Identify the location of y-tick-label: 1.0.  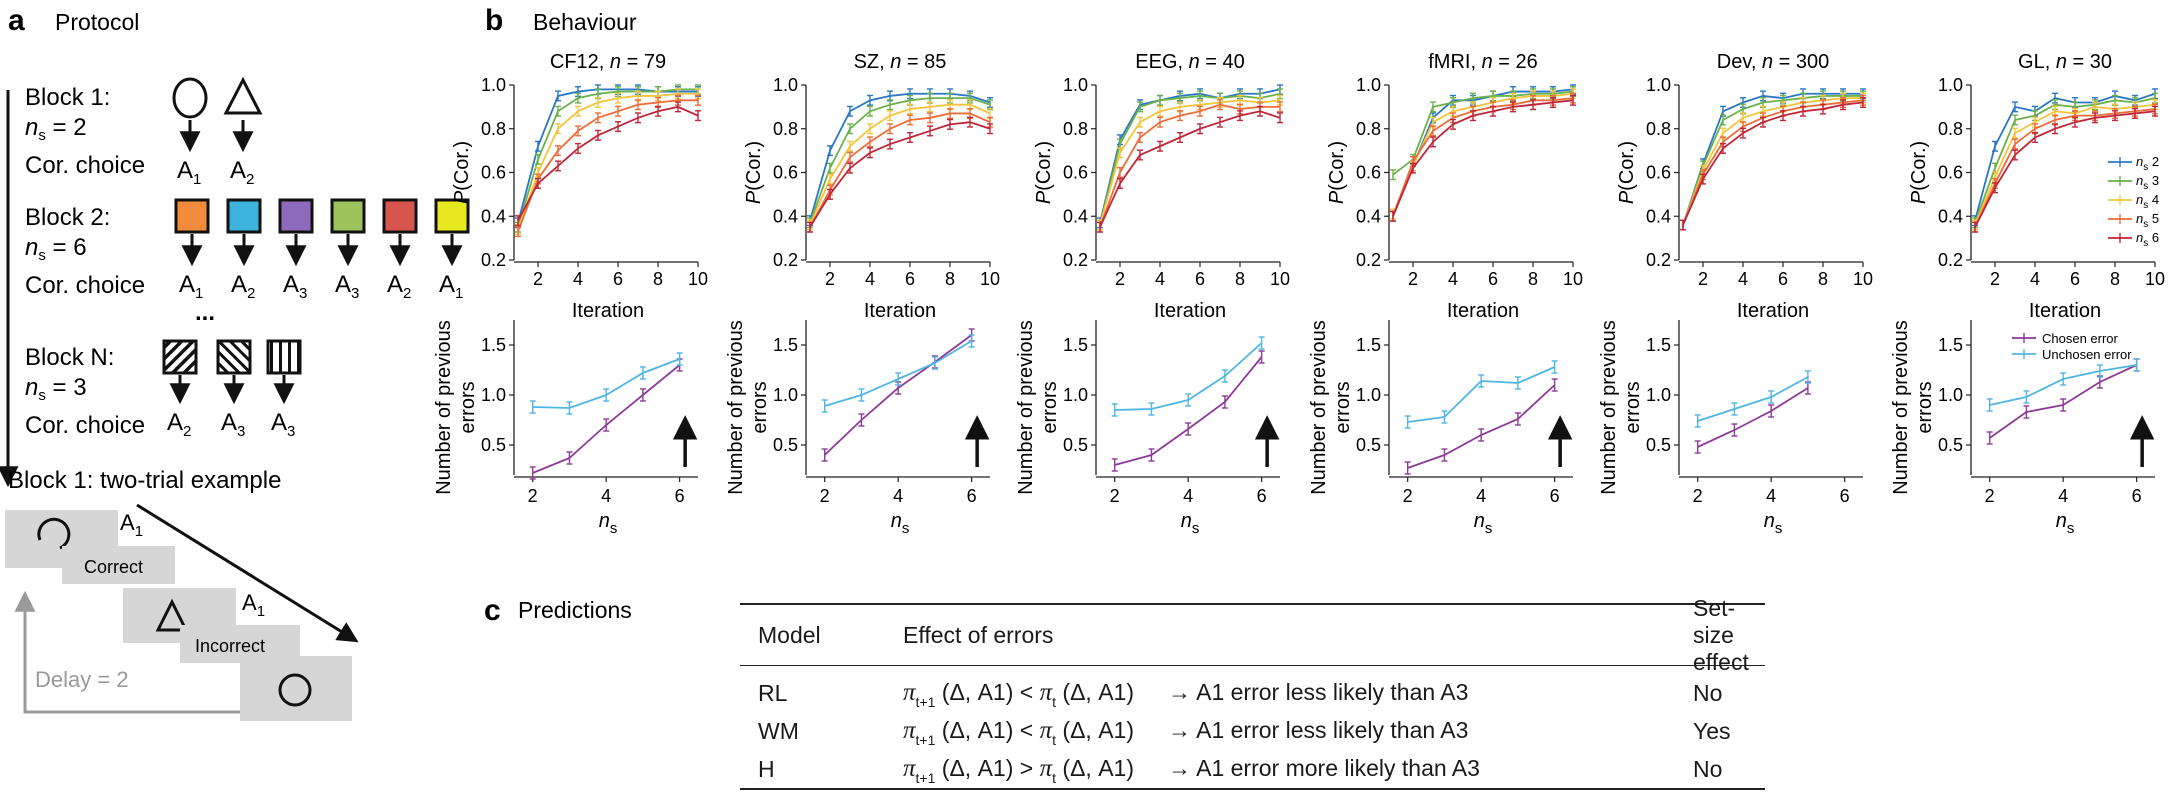
(493, 395).